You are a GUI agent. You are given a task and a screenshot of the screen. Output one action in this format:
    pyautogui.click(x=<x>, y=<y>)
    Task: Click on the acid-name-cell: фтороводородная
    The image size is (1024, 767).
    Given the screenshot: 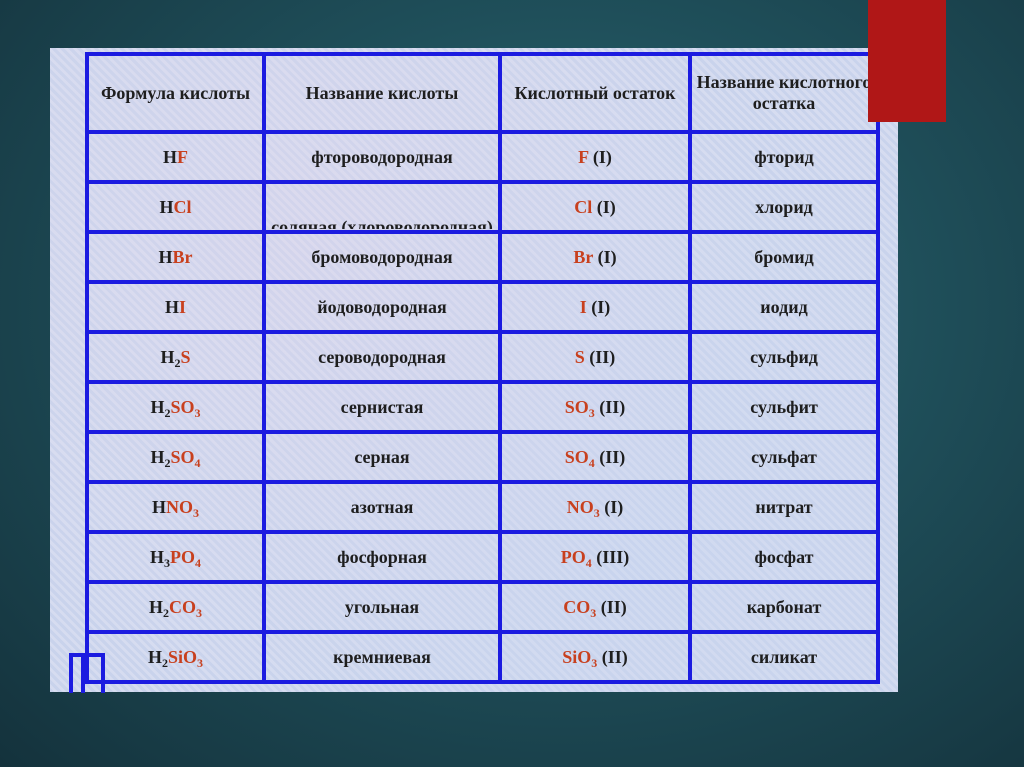 What is the action you would take?
    pyautogui.click(x=382, y=157)
    